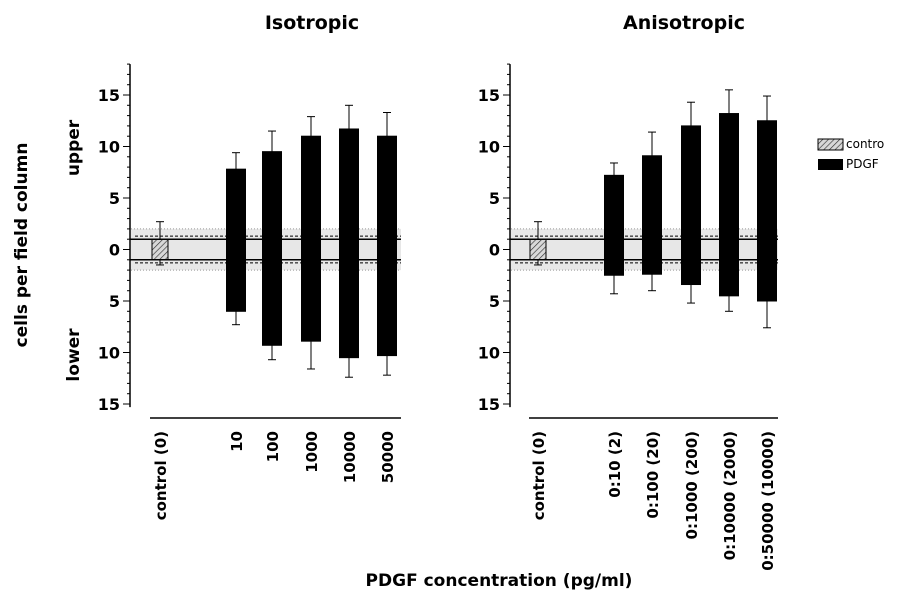 This screenshot has height=610, width=906. I want to click on x-tick-label: 0:50000 (10000), so click(768, 501).